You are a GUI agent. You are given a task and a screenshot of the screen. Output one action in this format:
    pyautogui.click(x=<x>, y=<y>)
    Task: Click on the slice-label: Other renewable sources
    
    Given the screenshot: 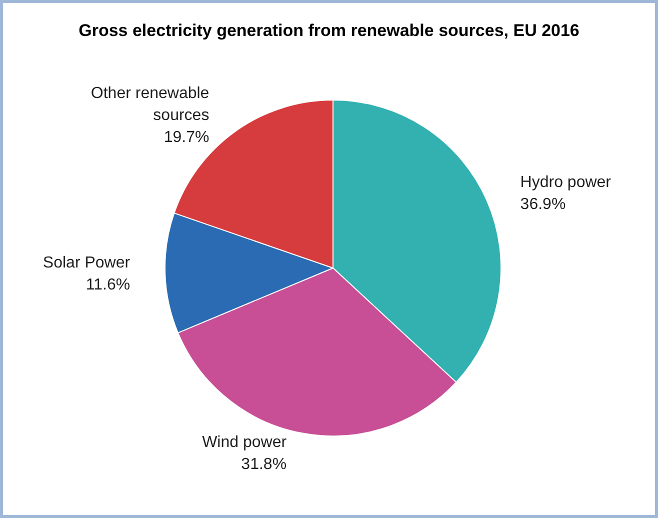 What is the action you would take?
    pyautogui.click(x=150, y=104)
    